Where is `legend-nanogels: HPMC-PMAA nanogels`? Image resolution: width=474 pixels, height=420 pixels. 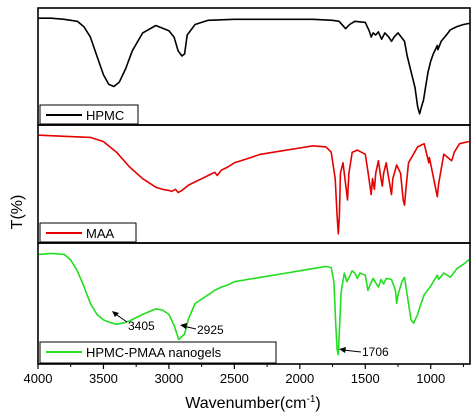 legend-nanogels: HPMC-PMAA nanogels is located at coordinates (158, 352).